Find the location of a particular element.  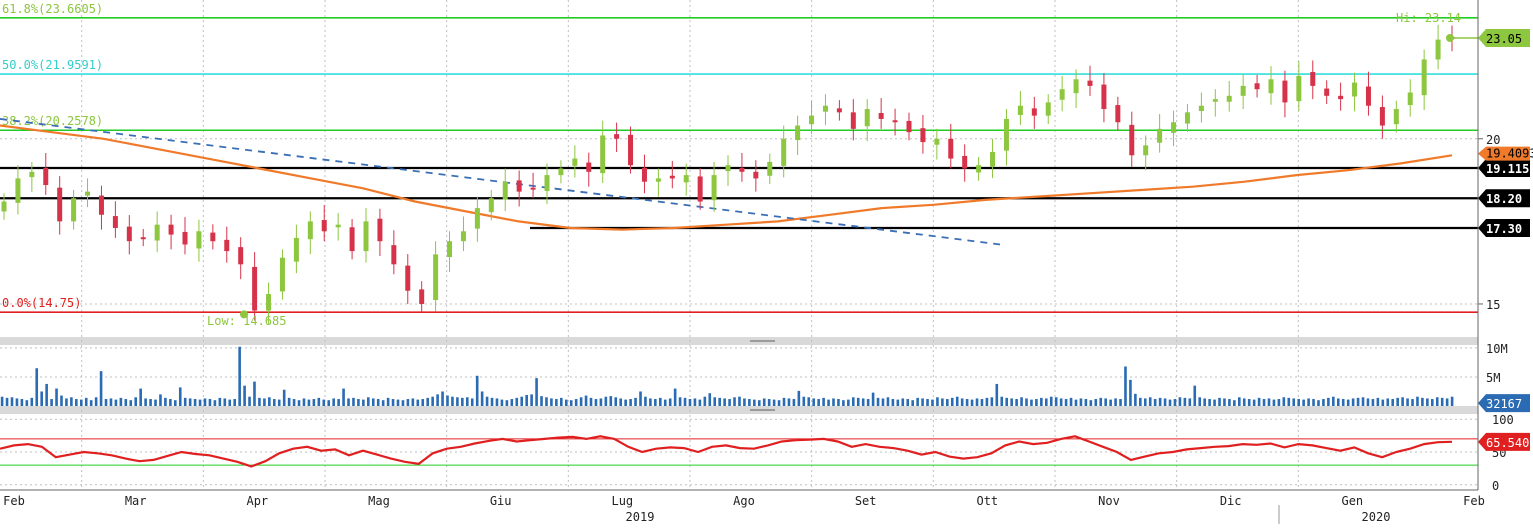

x-tick-label: Set is located at coordinates (866, 501).